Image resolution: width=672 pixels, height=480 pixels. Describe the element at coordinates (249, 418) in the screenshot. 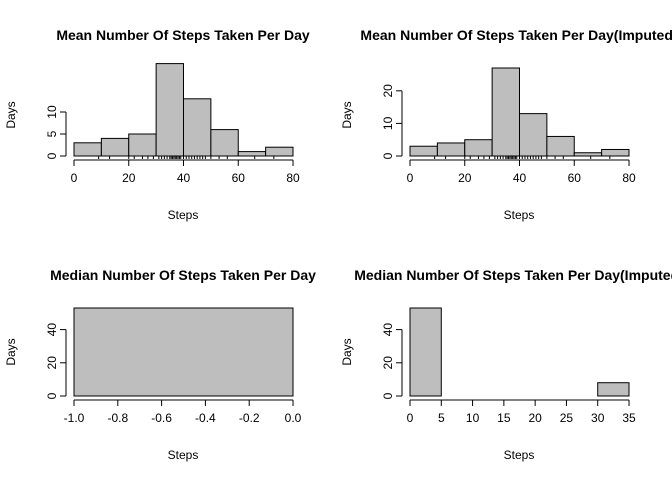

I see `x-tick-label: -0.2` at that location.